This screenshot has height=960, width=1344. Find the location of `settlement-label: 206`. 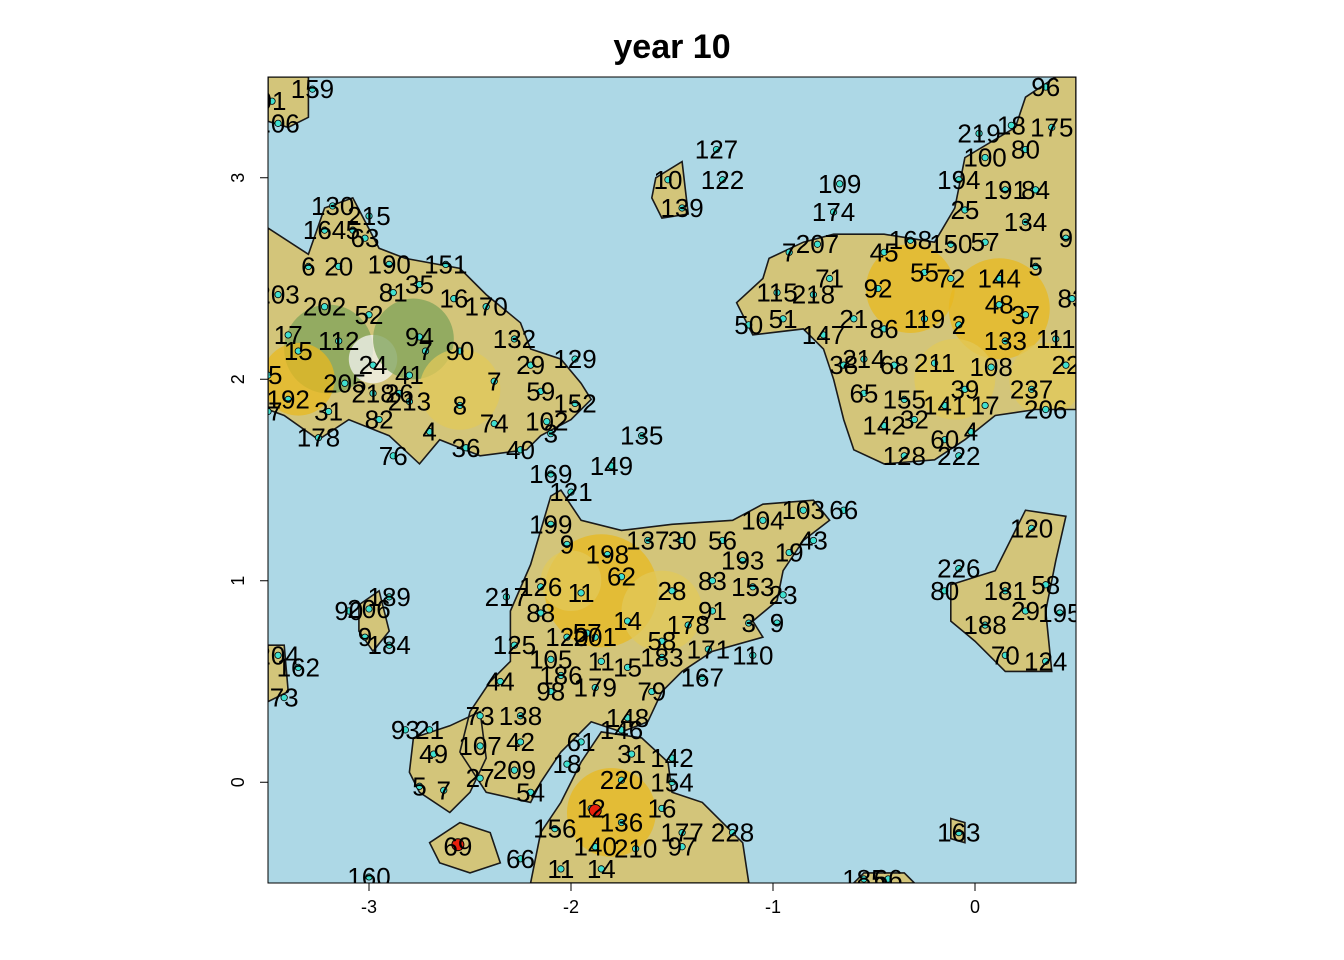

settlement-label: 206 is located at coordinates (1045, 409).